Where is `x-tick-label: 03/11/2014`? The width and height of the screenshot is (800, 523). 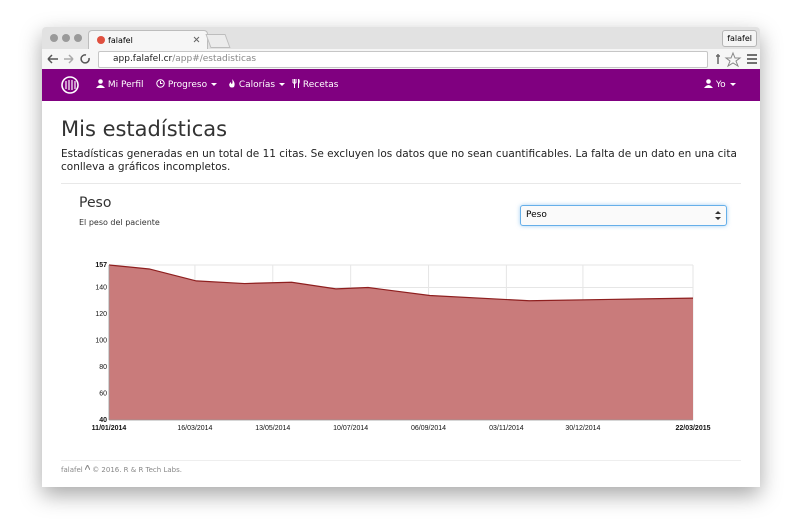 x-tick-label: 03/11/2014 is located at coordinates (506, 428).